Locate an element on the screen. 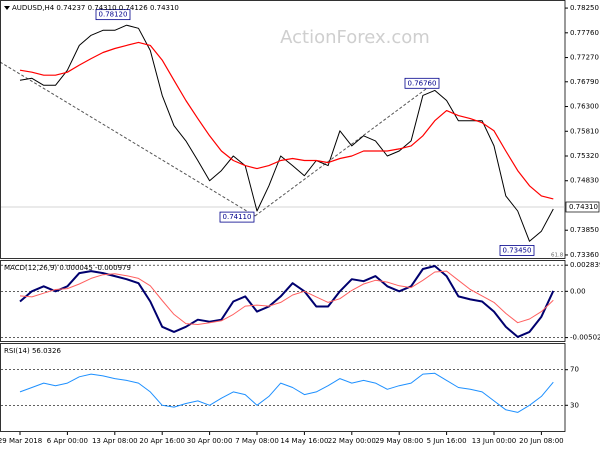 This screenshot has height=454, width=600. last-price-box is located at coordinates (582, 207).